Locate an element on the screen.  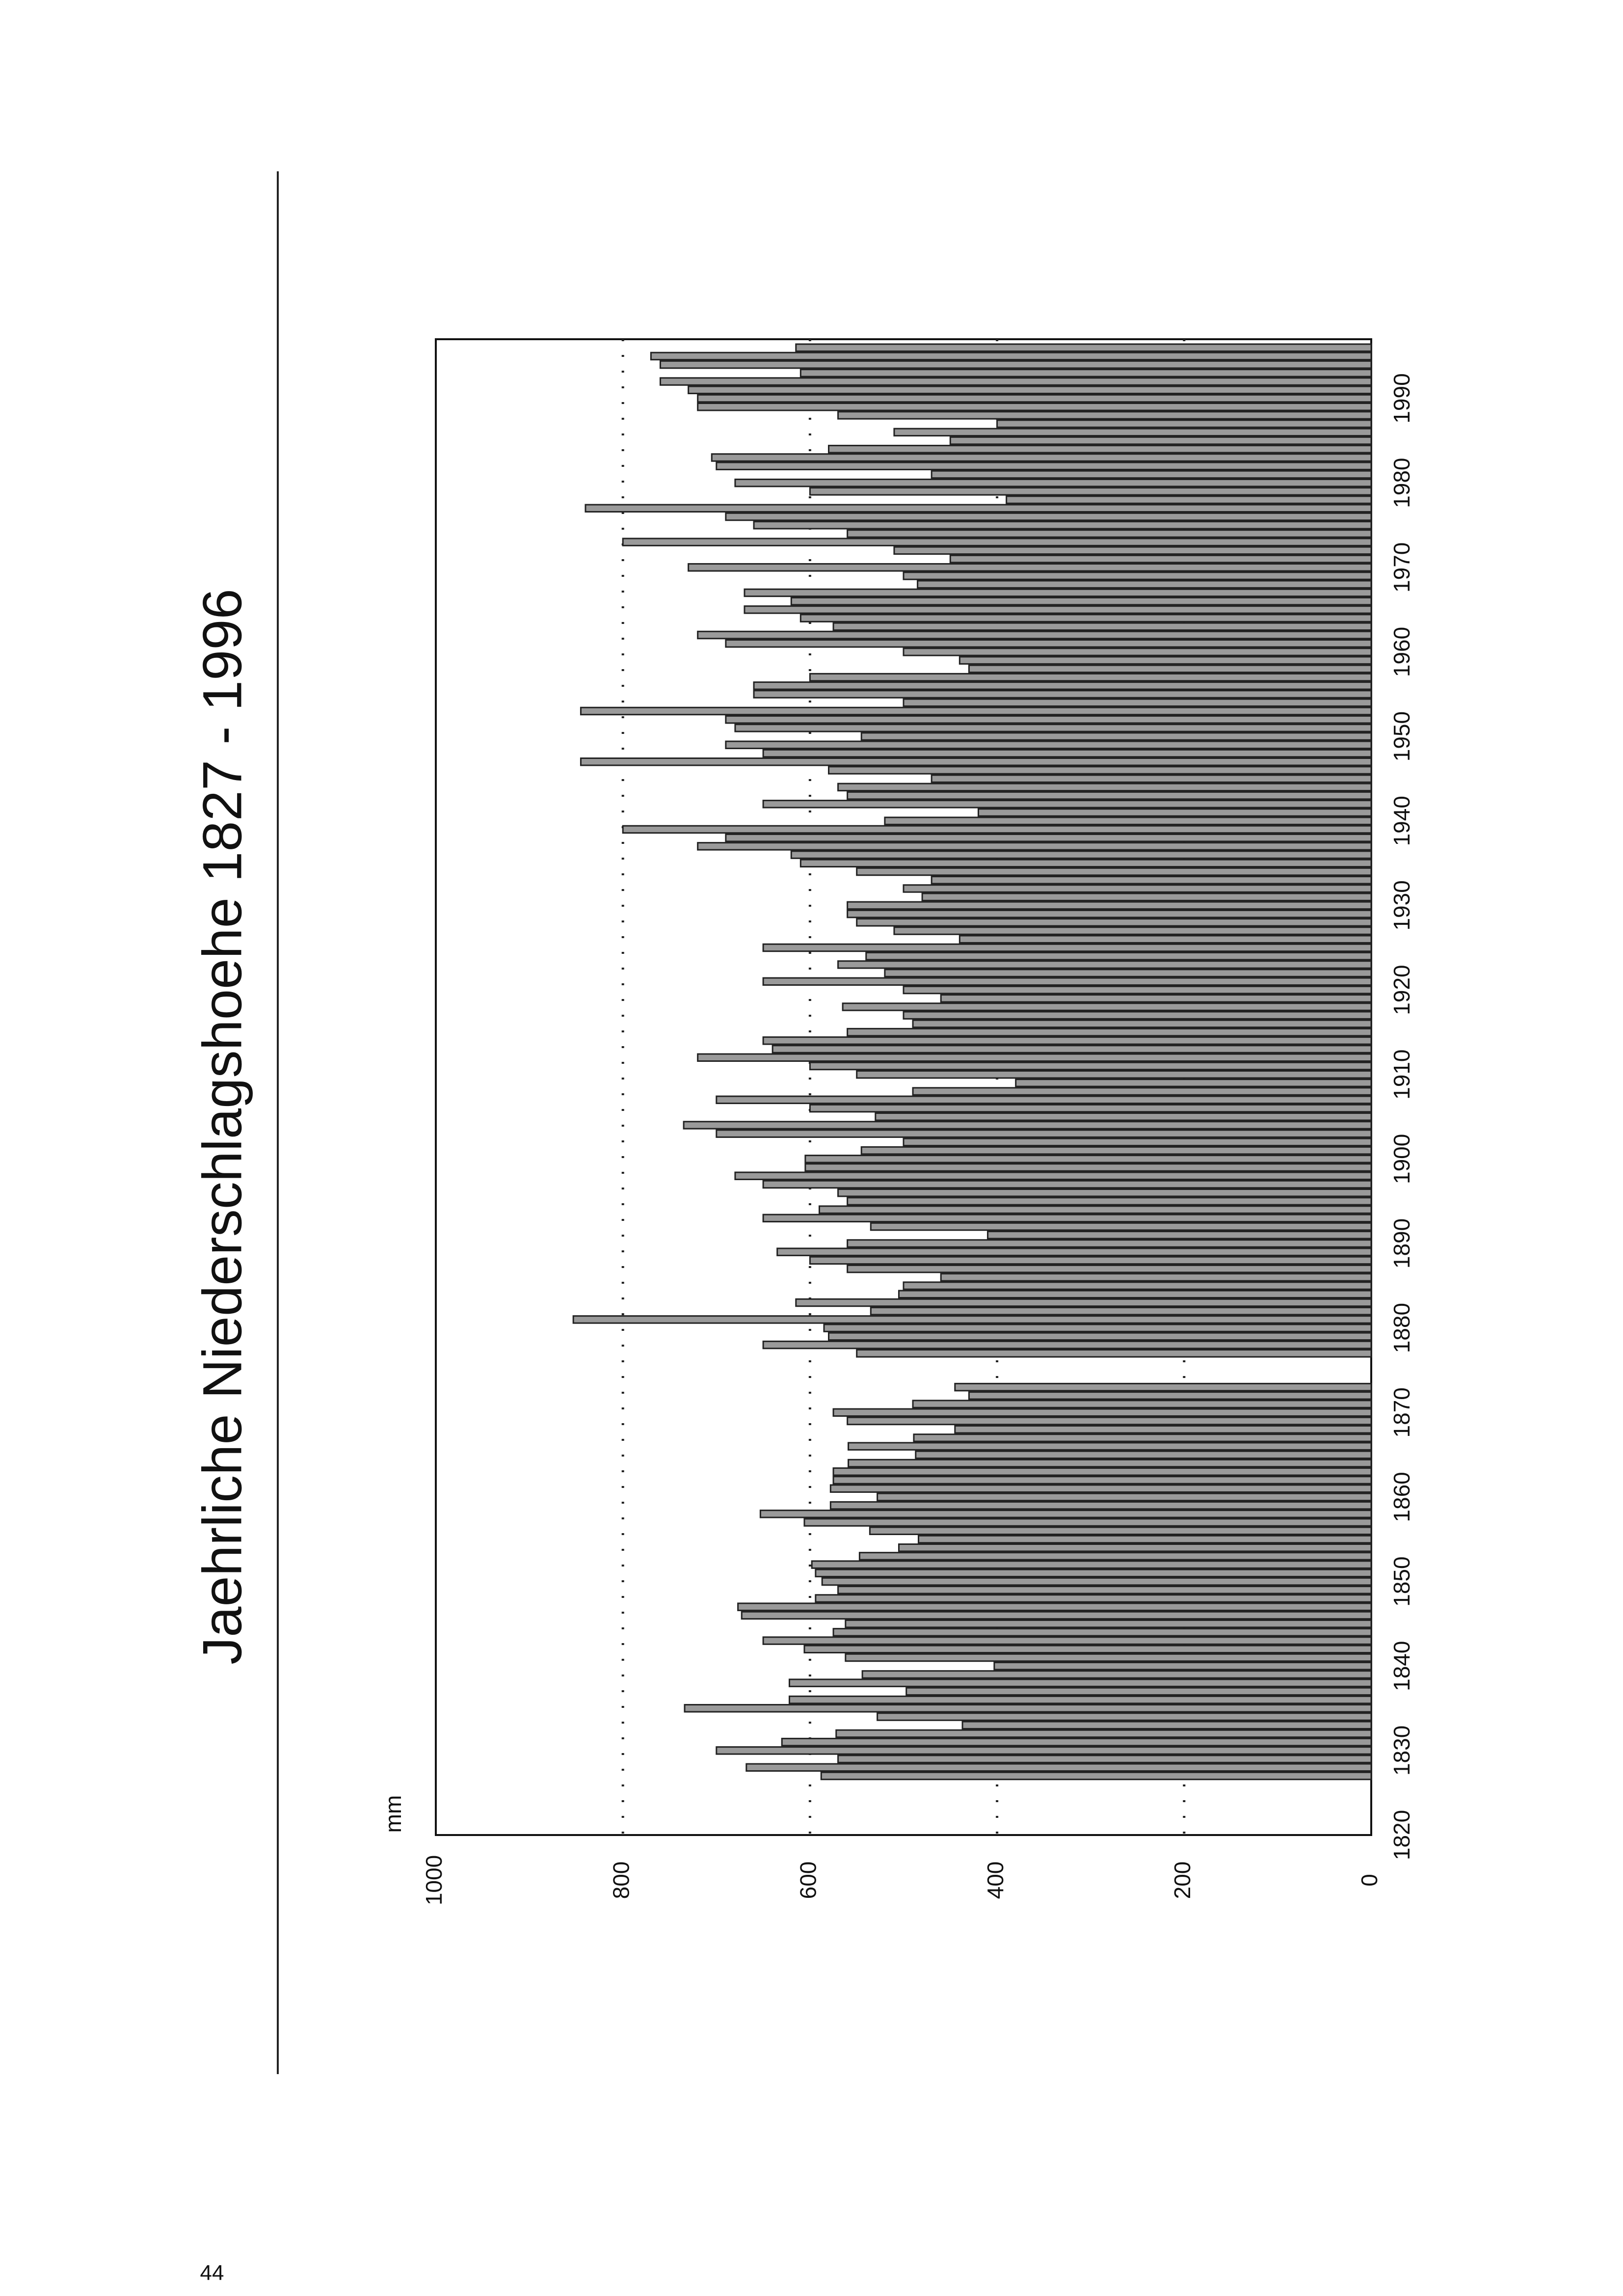
year-tick-label: 1820 is located at coordinates (1401, 1835).